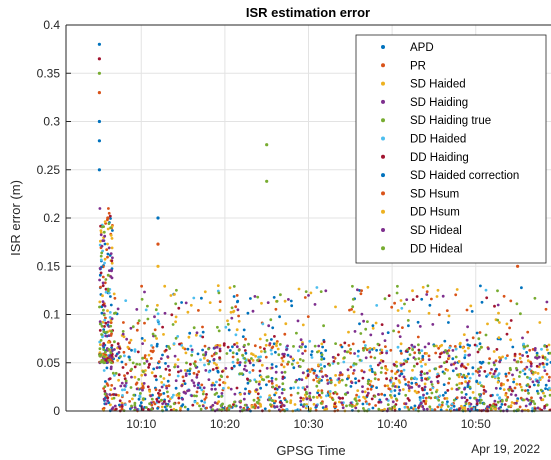  Describe the element at coordinates (308, 424) in the screenshot. I see `x-tick-label: 10:30` at that location.